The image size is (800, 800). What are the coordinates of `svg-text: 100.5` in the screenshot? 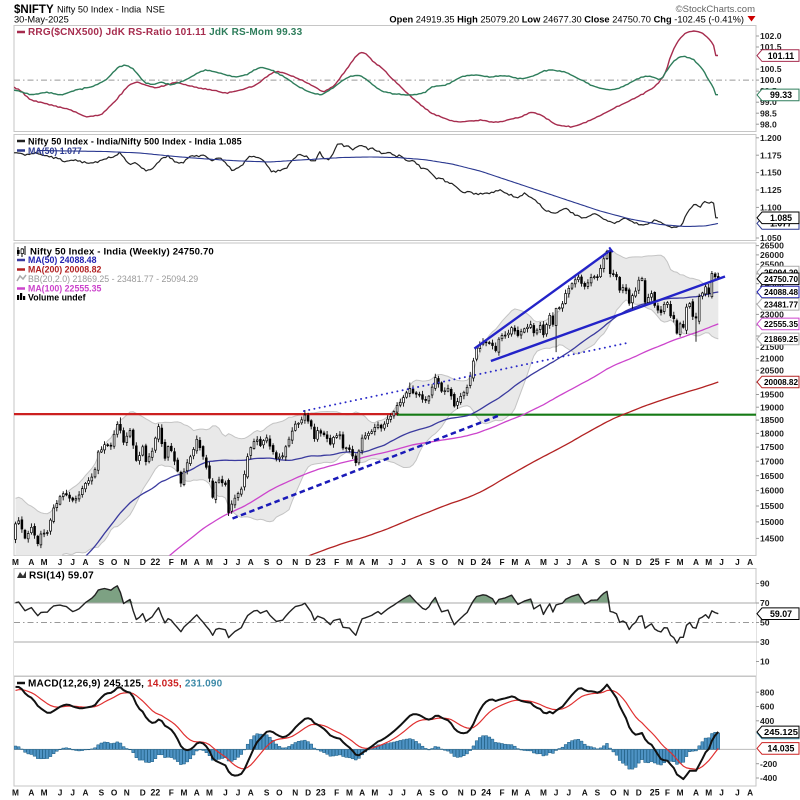 It's located at (771, 69).